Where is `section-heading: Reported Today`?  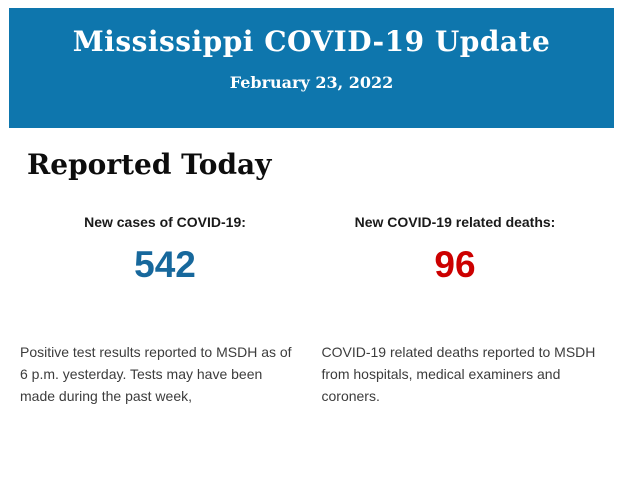 section-heading: Reported Today is located at coordinates (149, 164).